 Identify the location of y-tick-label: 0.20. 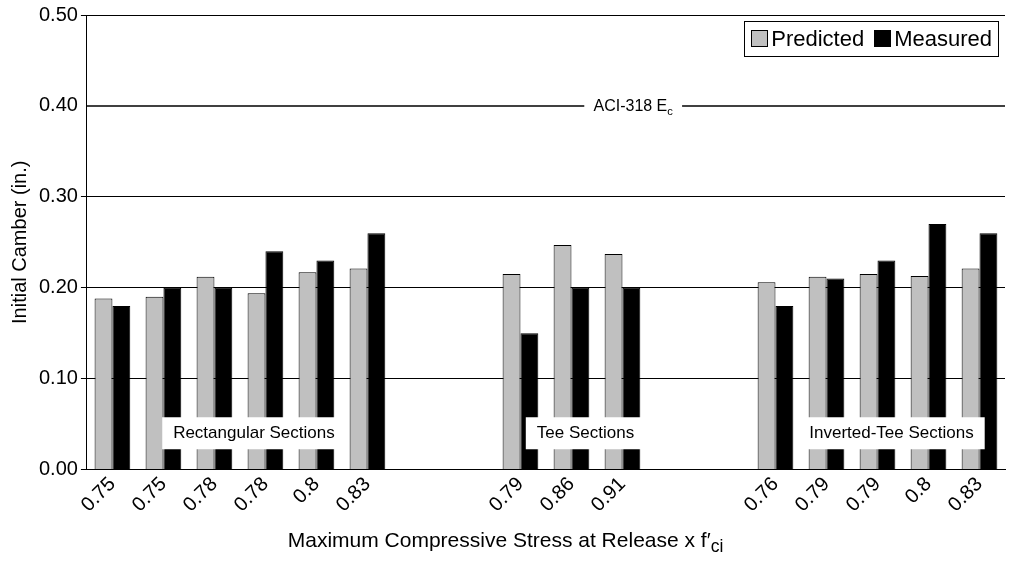
(58, 286).